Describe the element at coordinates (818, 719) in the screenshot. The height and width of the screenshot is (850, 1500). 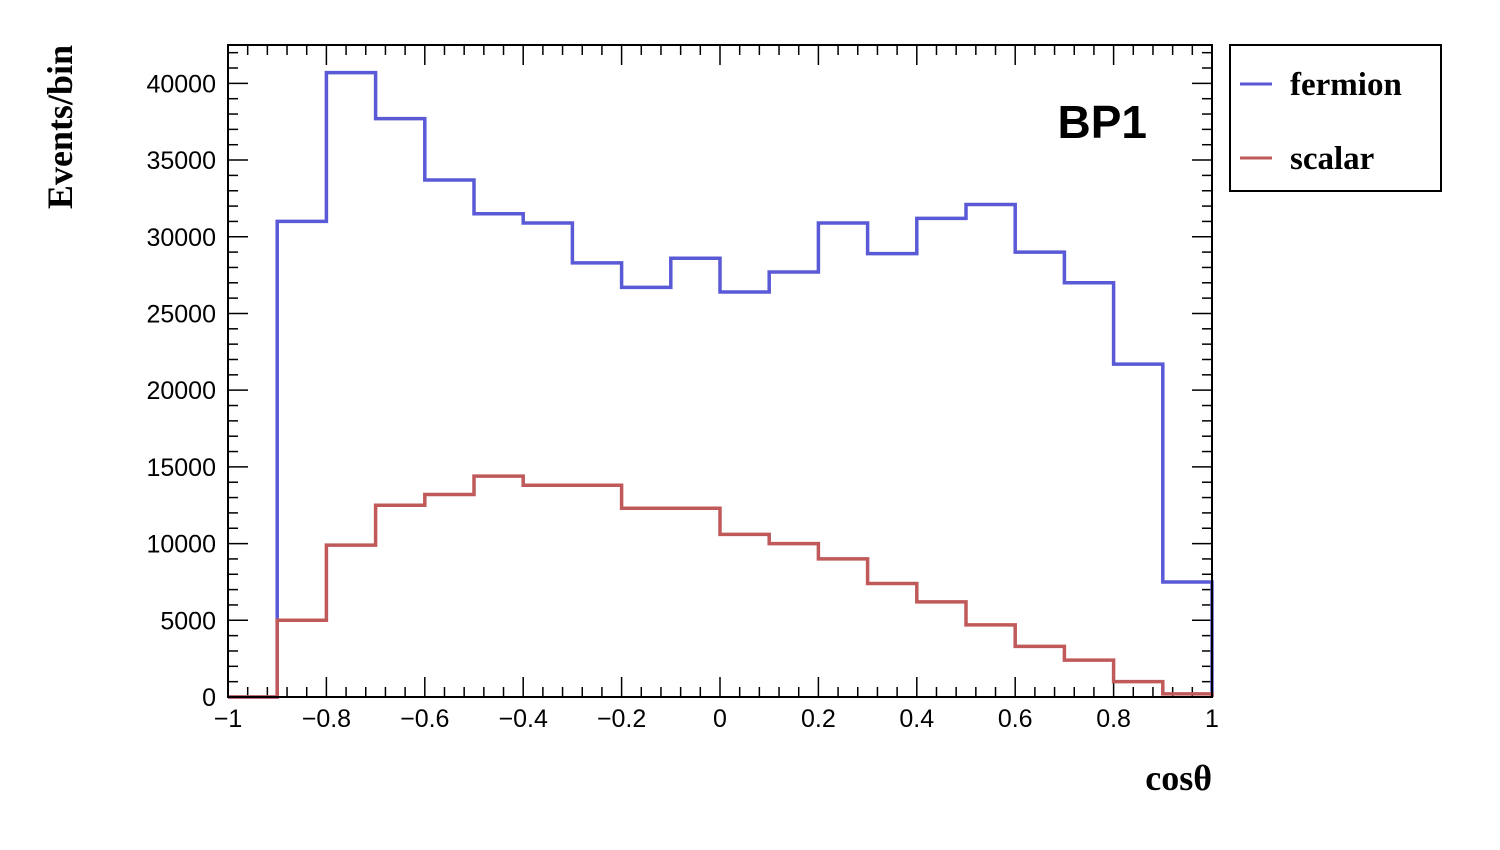
I see `x-tick-label: 0.2` at that location.